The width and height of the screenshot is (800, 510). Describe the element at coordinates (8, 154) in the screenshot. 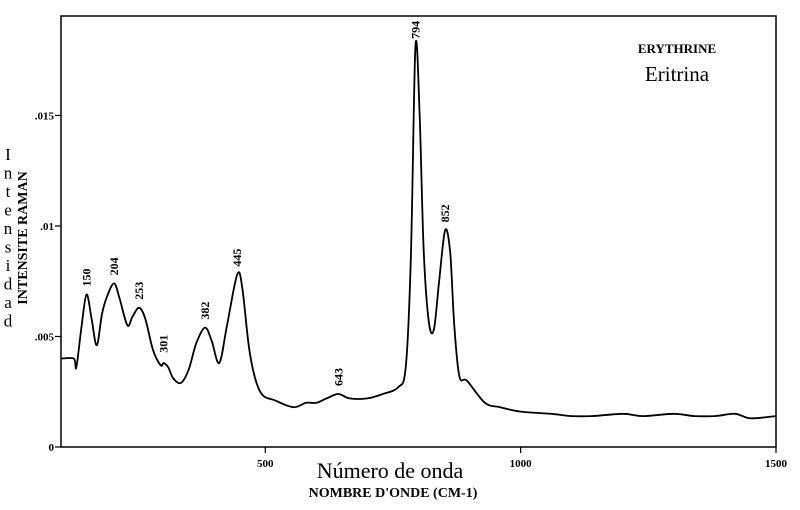

I see `y-axis-letter: I` at that location.